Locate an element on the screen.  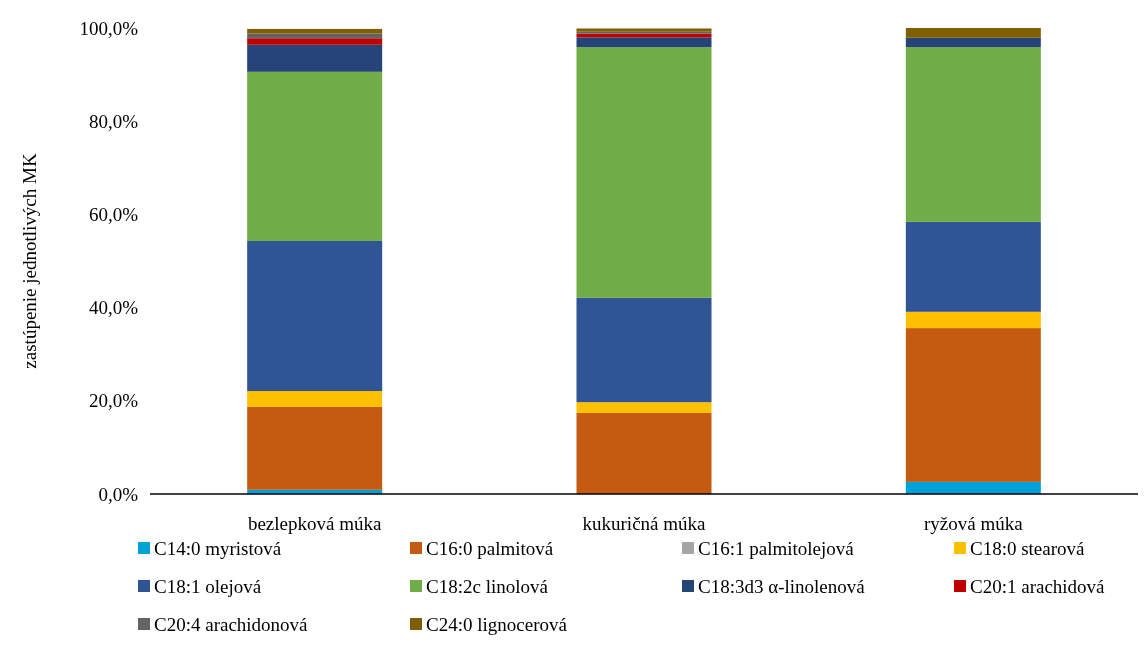
legend-label: C24:0 lignocerová is located at coordinates (497, 624).